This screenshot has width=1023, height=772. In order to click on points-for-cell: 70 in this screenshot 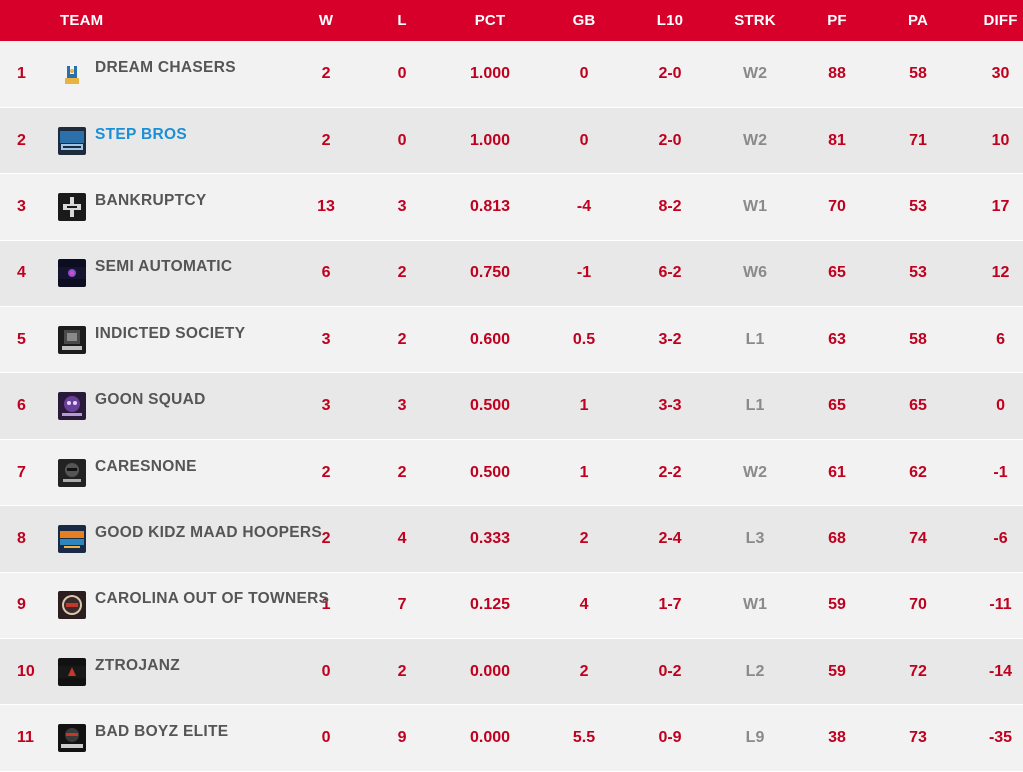, I will do `click(837, 207)`.